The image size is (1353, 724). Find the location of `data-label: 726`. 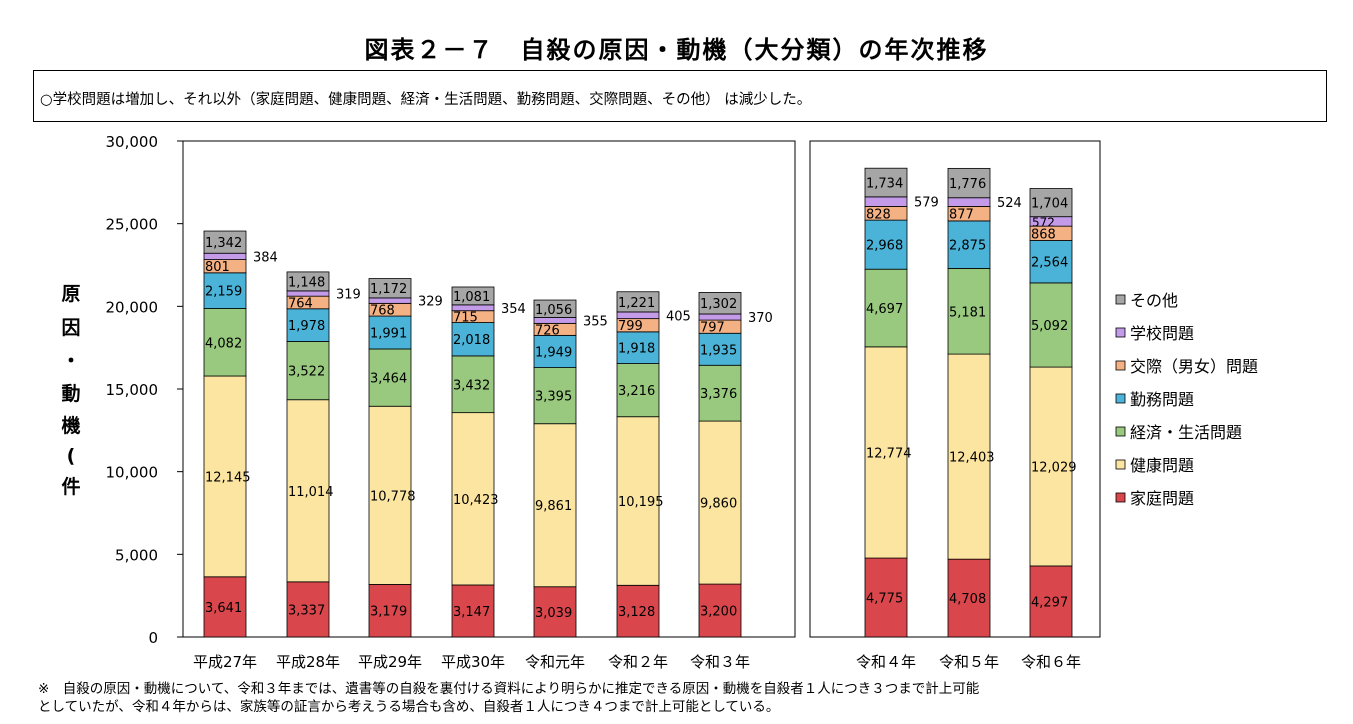

data-label: 726 is located at coordinates (547, 330).